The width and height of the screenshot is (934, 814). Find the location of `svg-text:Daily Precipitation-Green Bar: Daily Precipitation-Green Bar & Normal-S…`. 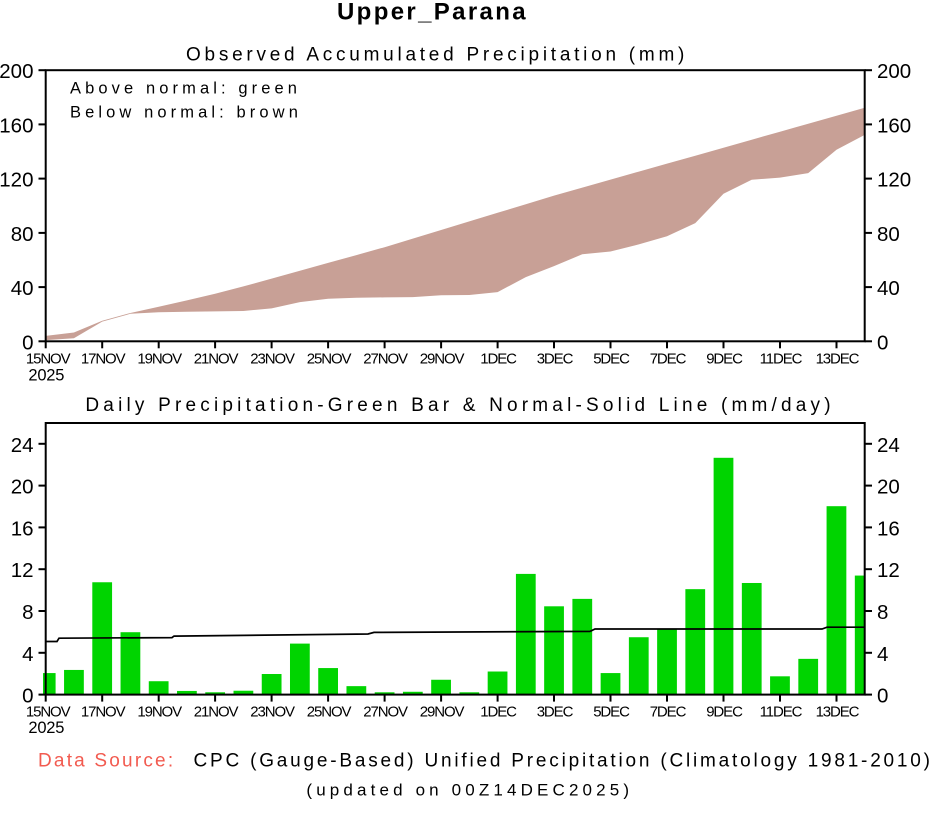

svg-text:Daily Precipitation-Green Bar: Daily Precipitation-Green Bar & Normal-S… is located at coordinates (459, 405).